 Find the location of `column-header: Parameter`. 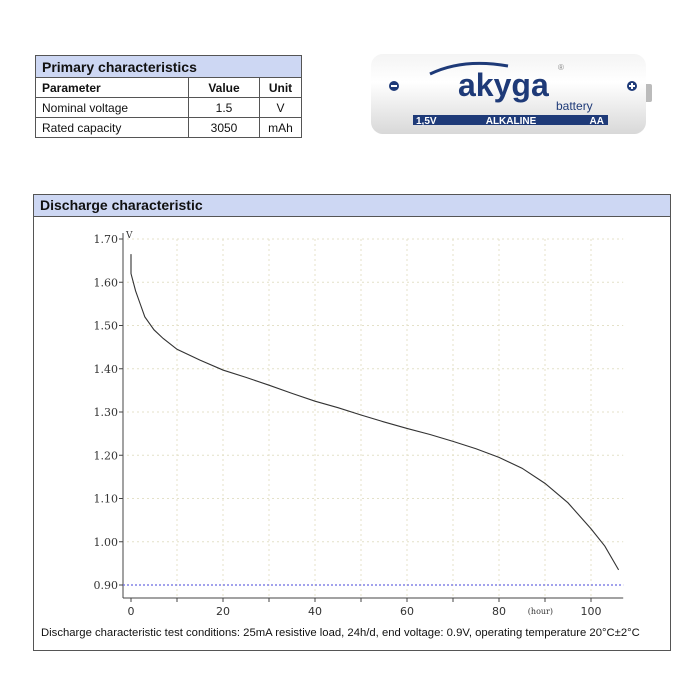

column-header: Parameter is located at coordinates (112, 87).